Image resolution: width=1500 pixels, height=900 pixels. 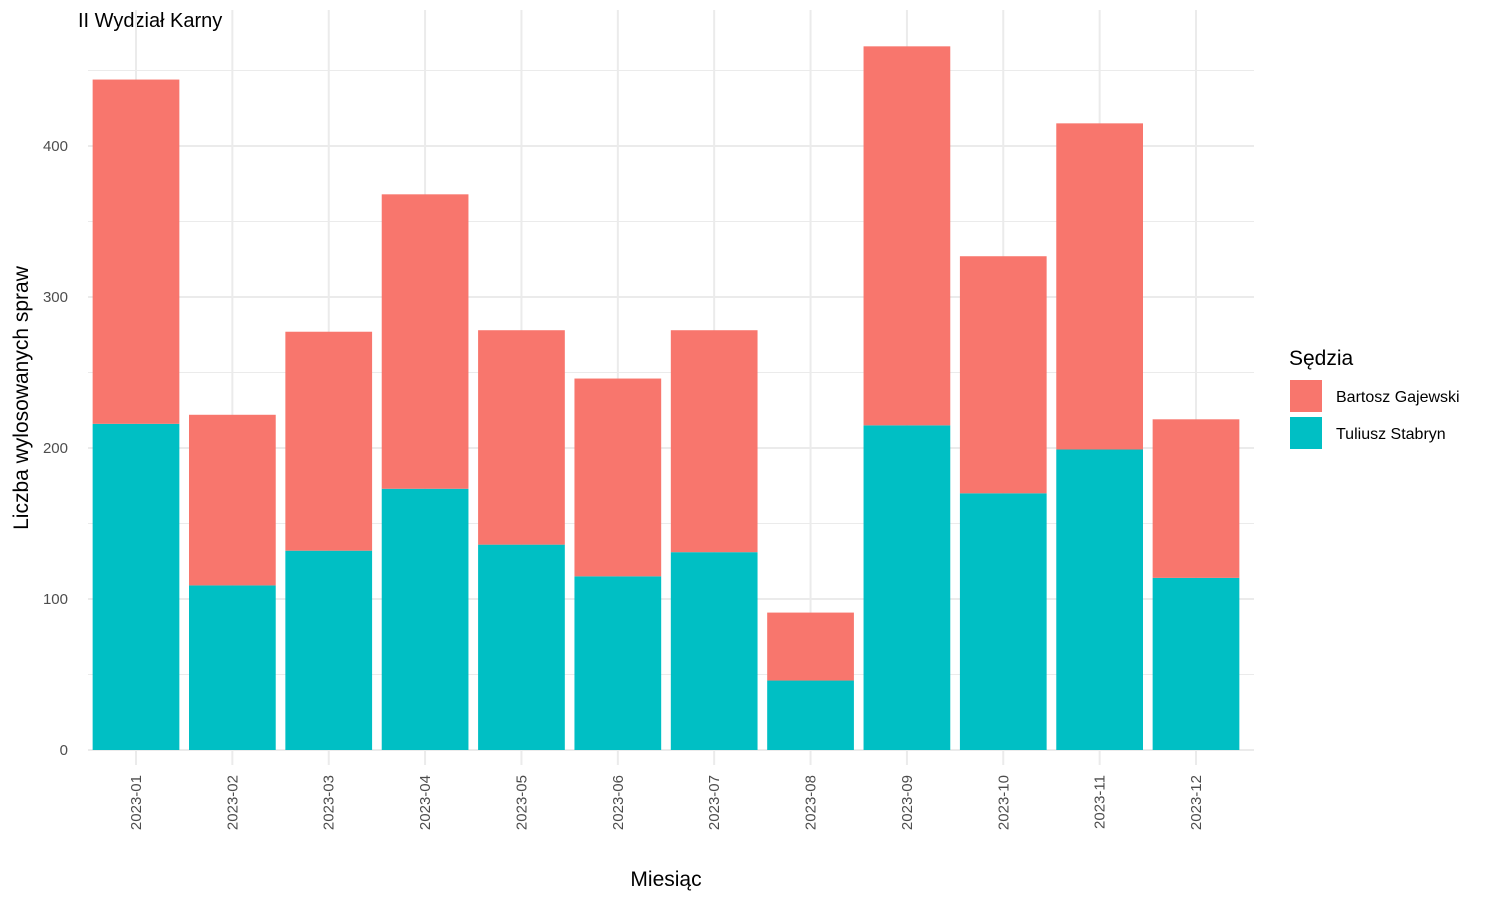 I want to click on y-axis-title: Liczba wylosowanych spraw, so click(x=21, y=397).